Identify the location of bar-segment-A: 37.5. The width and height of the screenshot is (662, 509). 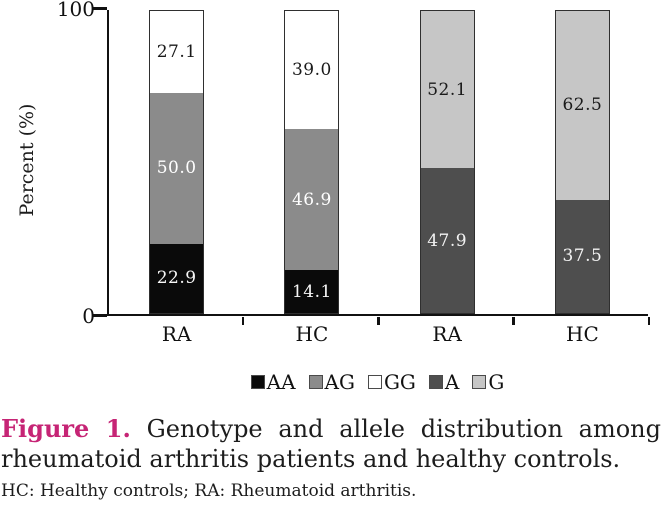
(582, 256).